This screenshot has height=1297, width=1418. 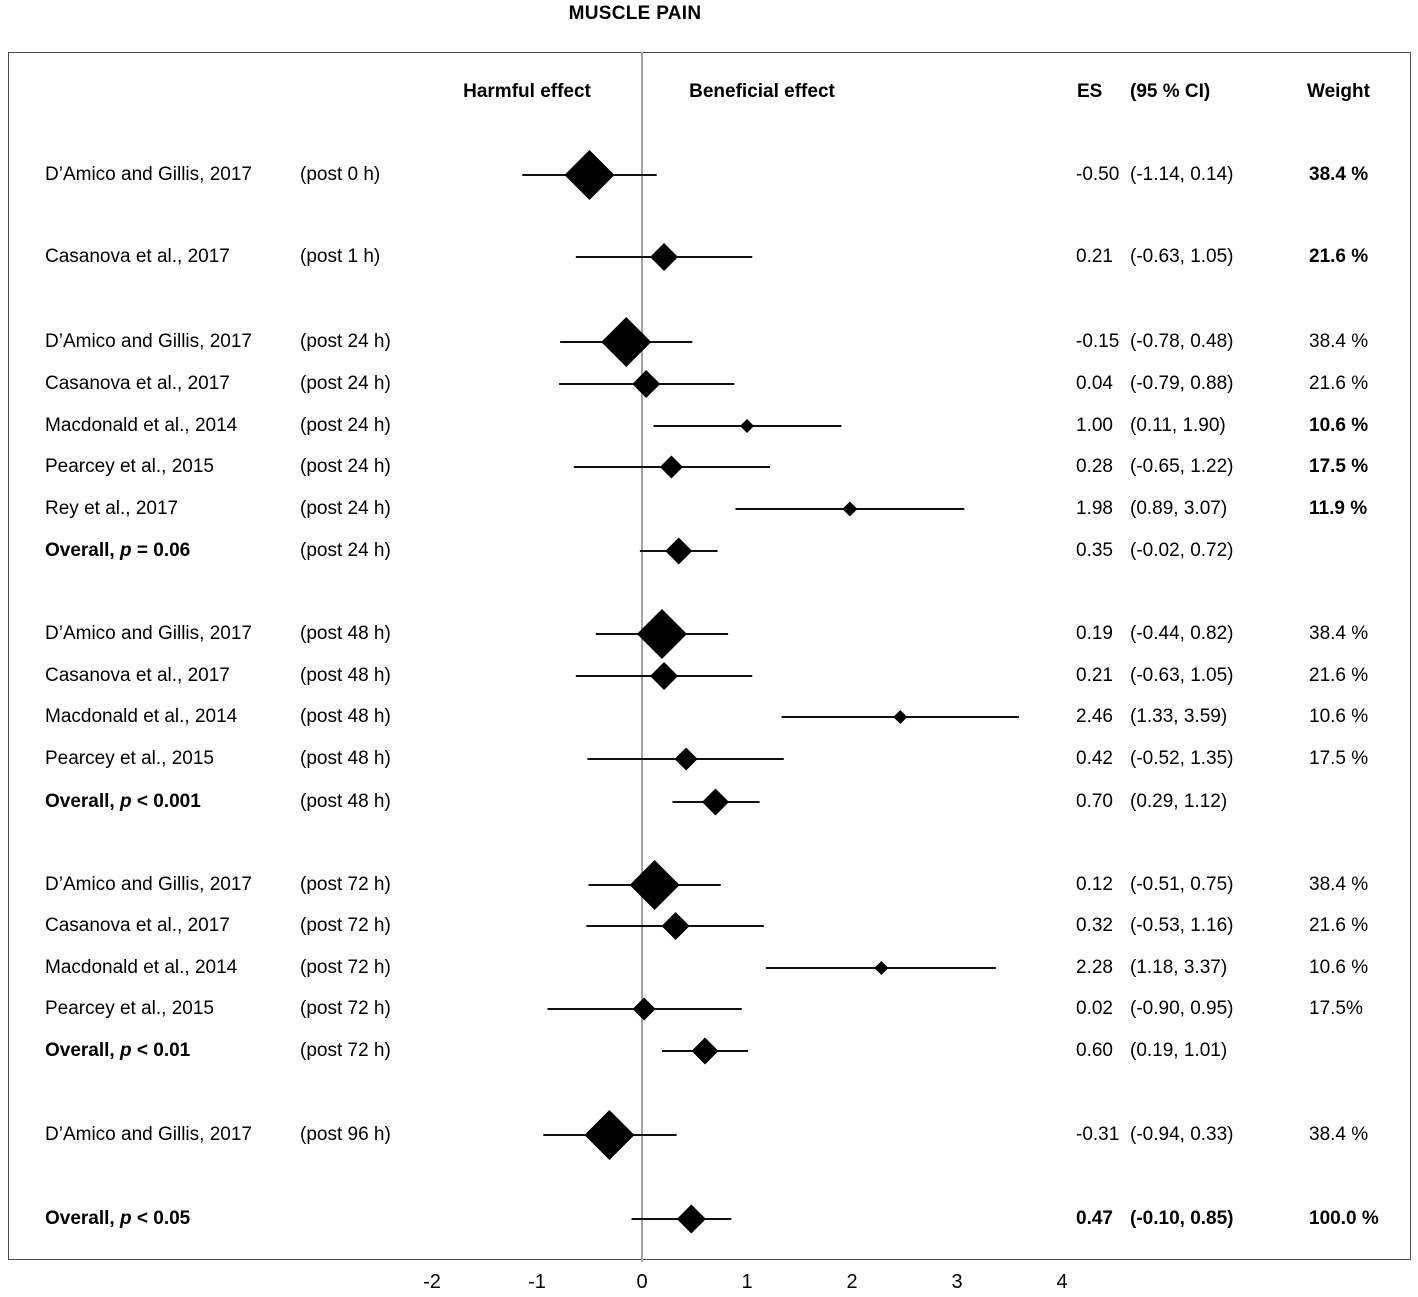 I want to click on es-value: 2.46, so click(x=1094, y=716).